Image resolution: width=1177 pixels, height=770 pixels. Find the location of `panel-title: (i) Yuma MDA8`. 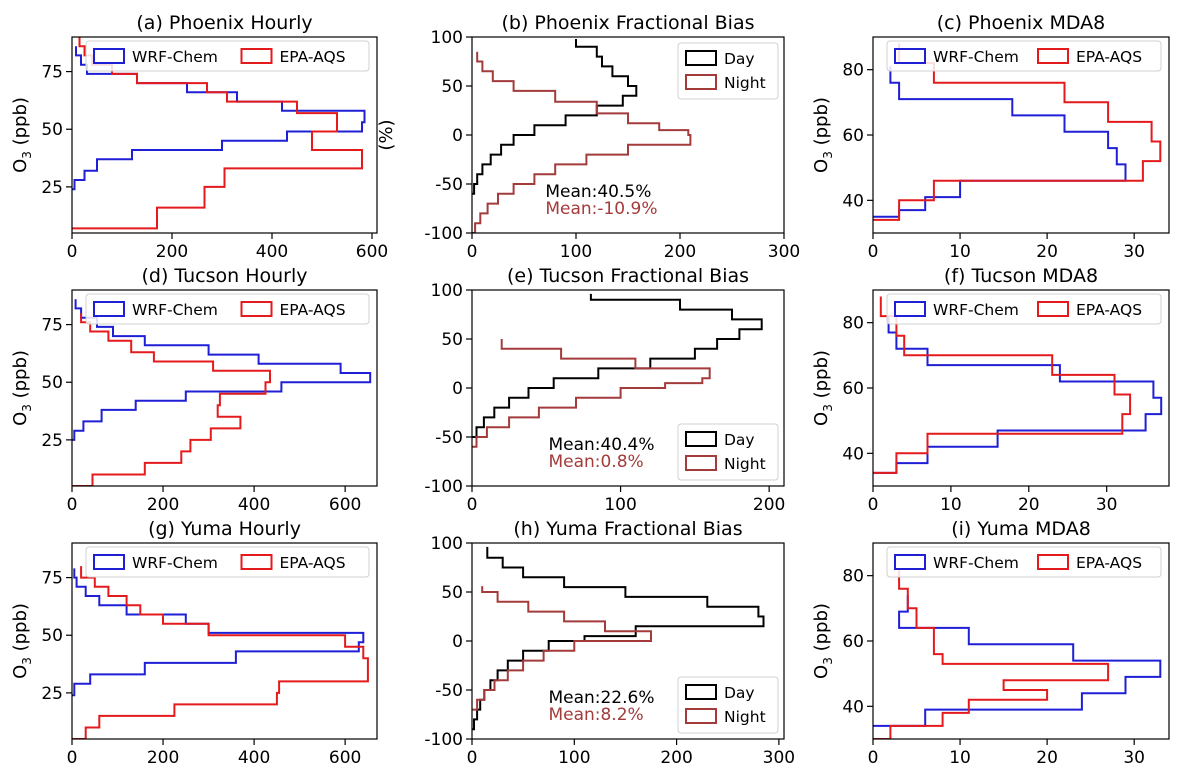

panel-title: (i) Yuma MDA8 is located at coordinates (1021, 529).